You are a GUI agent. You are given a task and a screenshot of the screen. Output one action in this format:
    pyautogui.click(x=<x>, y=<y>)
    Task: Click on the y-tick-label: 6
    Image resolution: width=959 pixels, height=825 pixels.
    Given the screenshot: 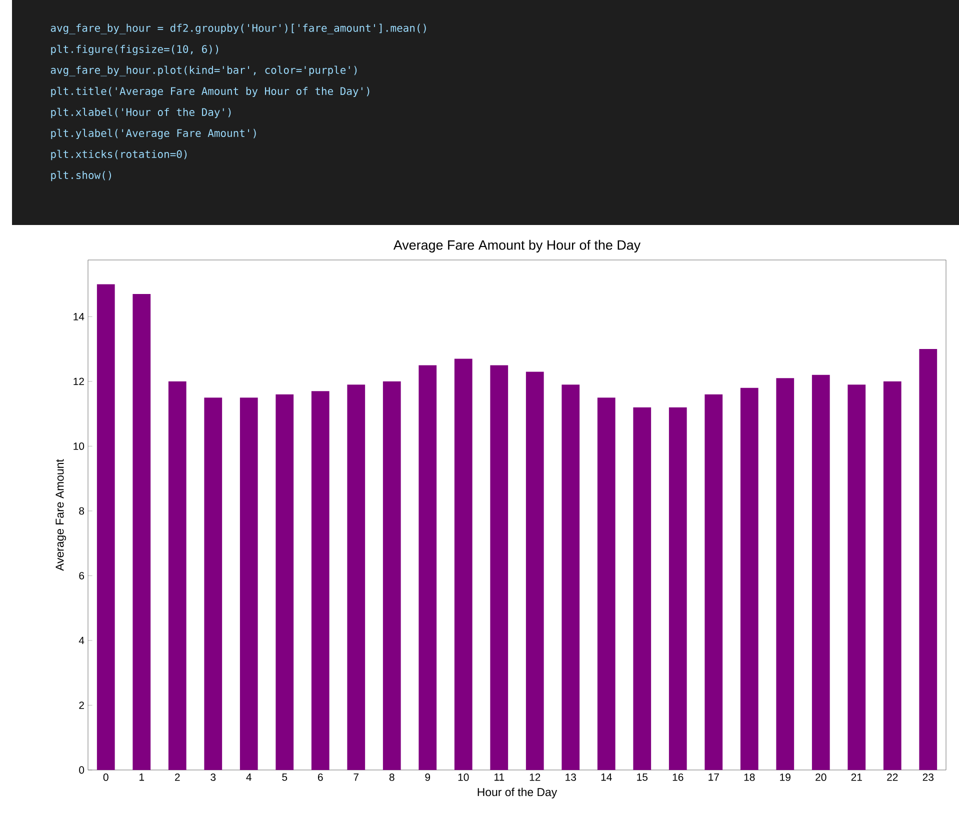 What is the action you would take?
    pyautogui.click(x=81, y=576)
    